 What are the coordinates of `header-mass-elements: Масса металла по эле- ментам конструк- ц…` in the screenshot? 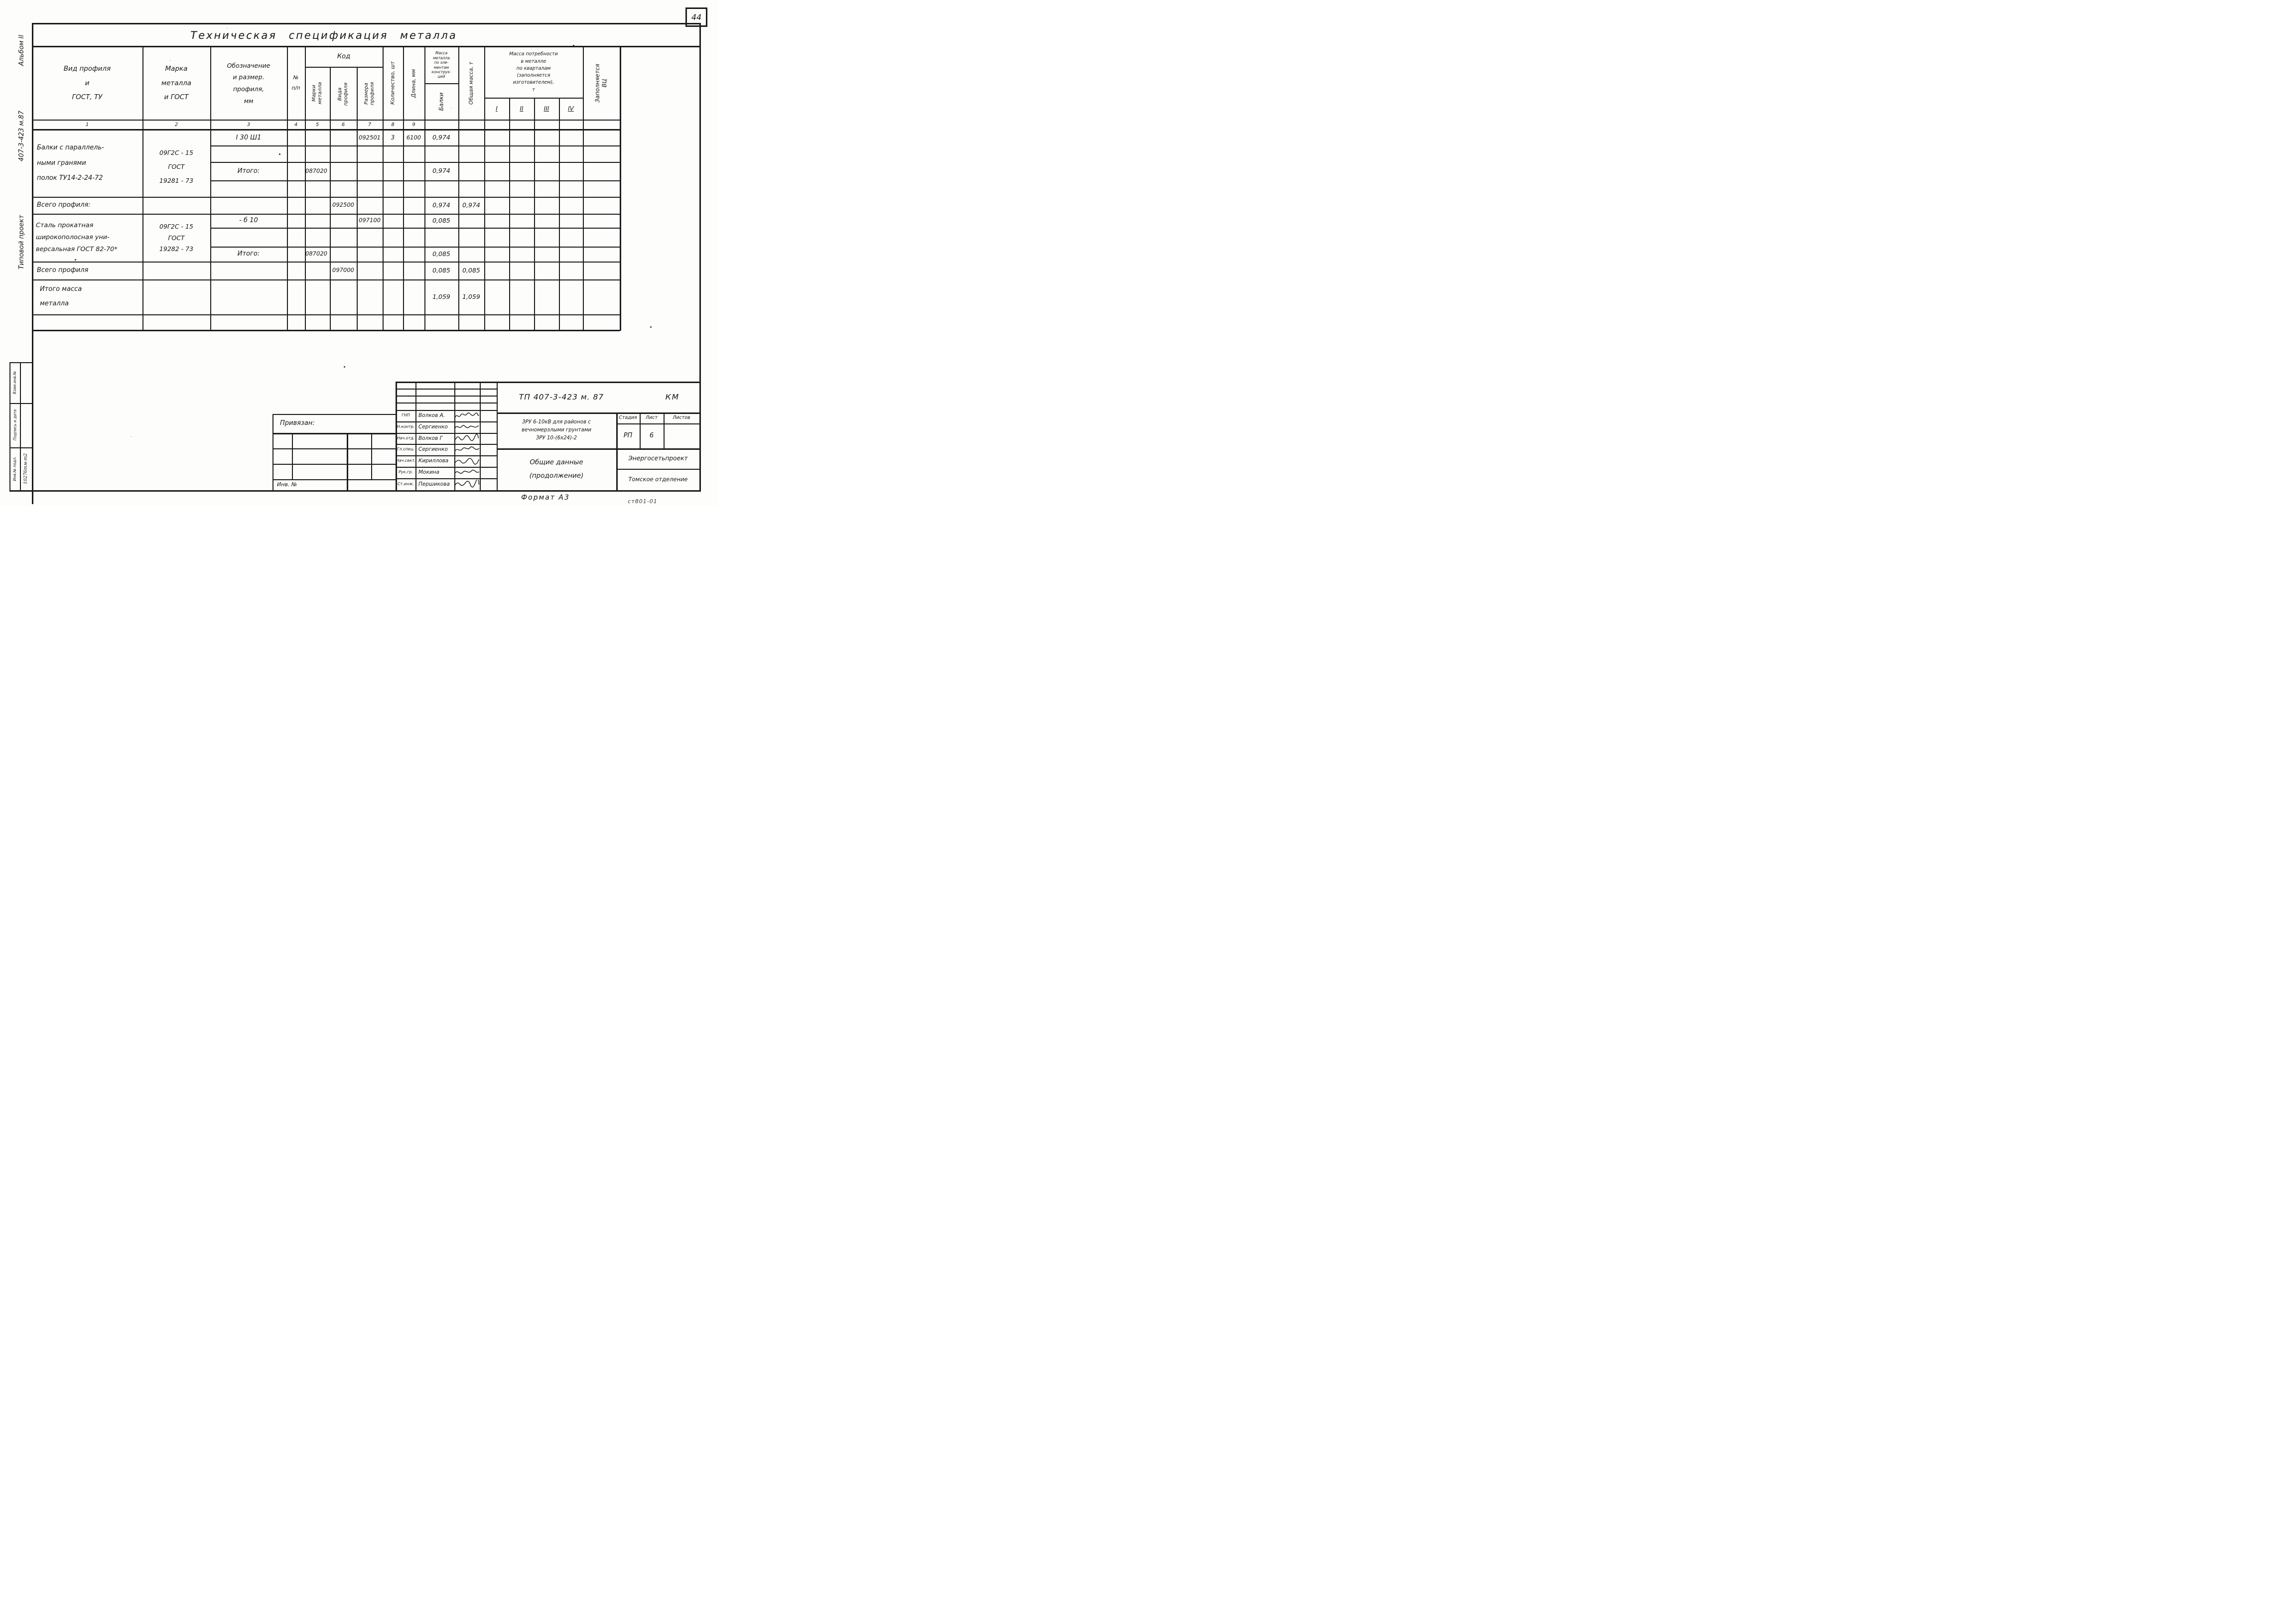 It's located at (441, 65).